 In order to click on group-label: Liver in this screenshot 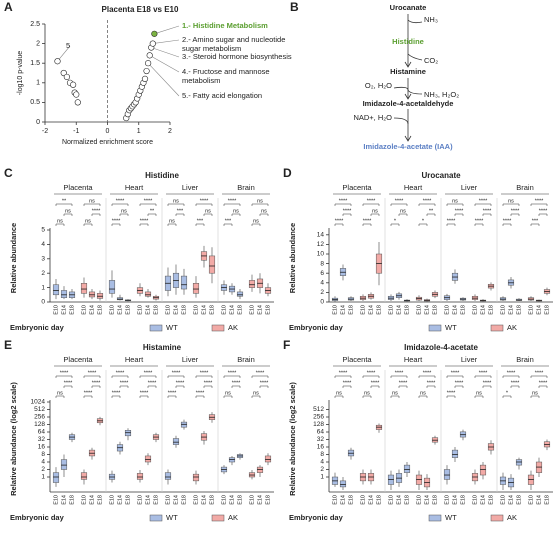, I will do `click(190, 187)`.